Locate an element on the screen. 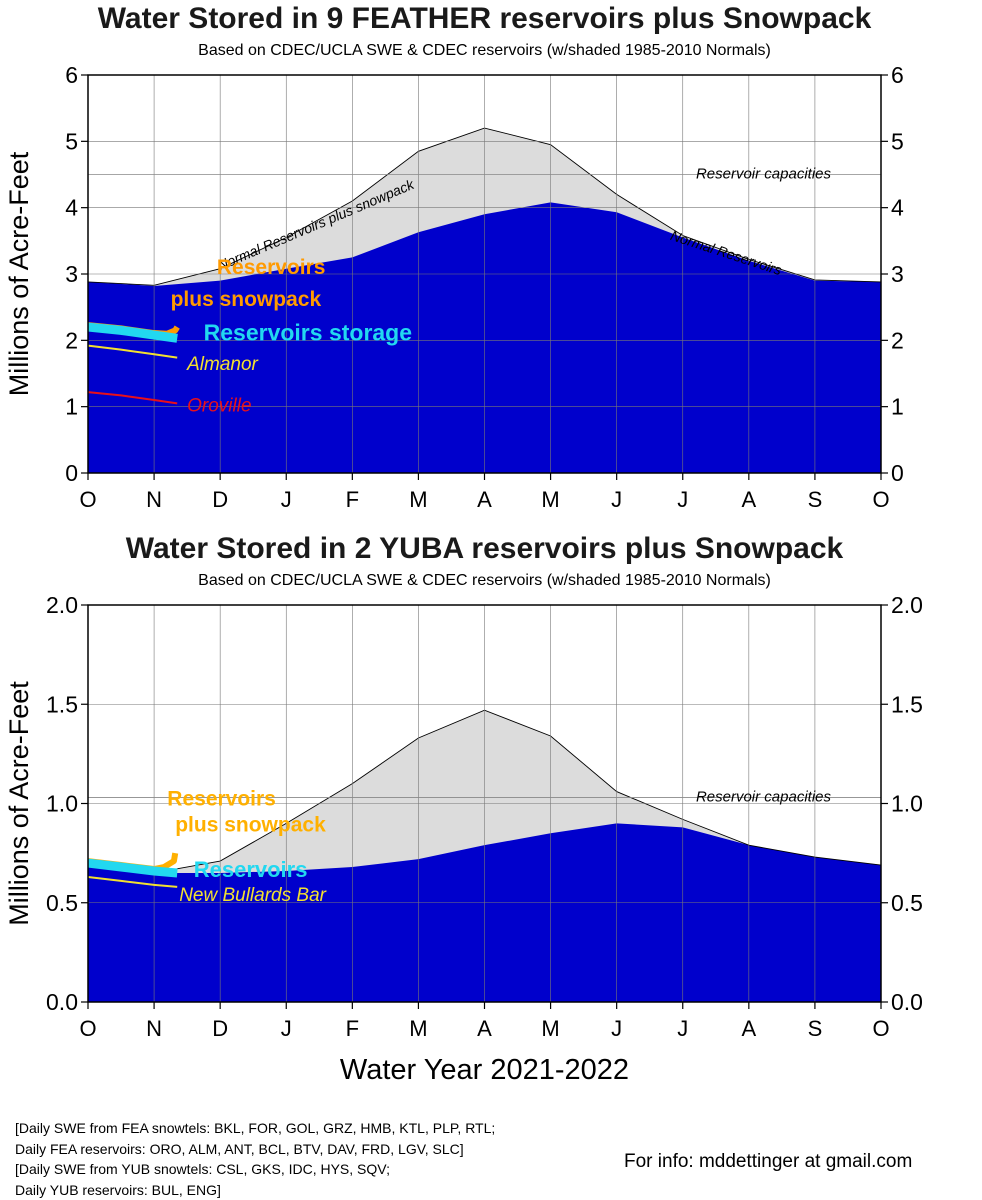 This screenshot has height=1200, width=982. series-label-2: Reservoirs is located at coordinates (251, 869).